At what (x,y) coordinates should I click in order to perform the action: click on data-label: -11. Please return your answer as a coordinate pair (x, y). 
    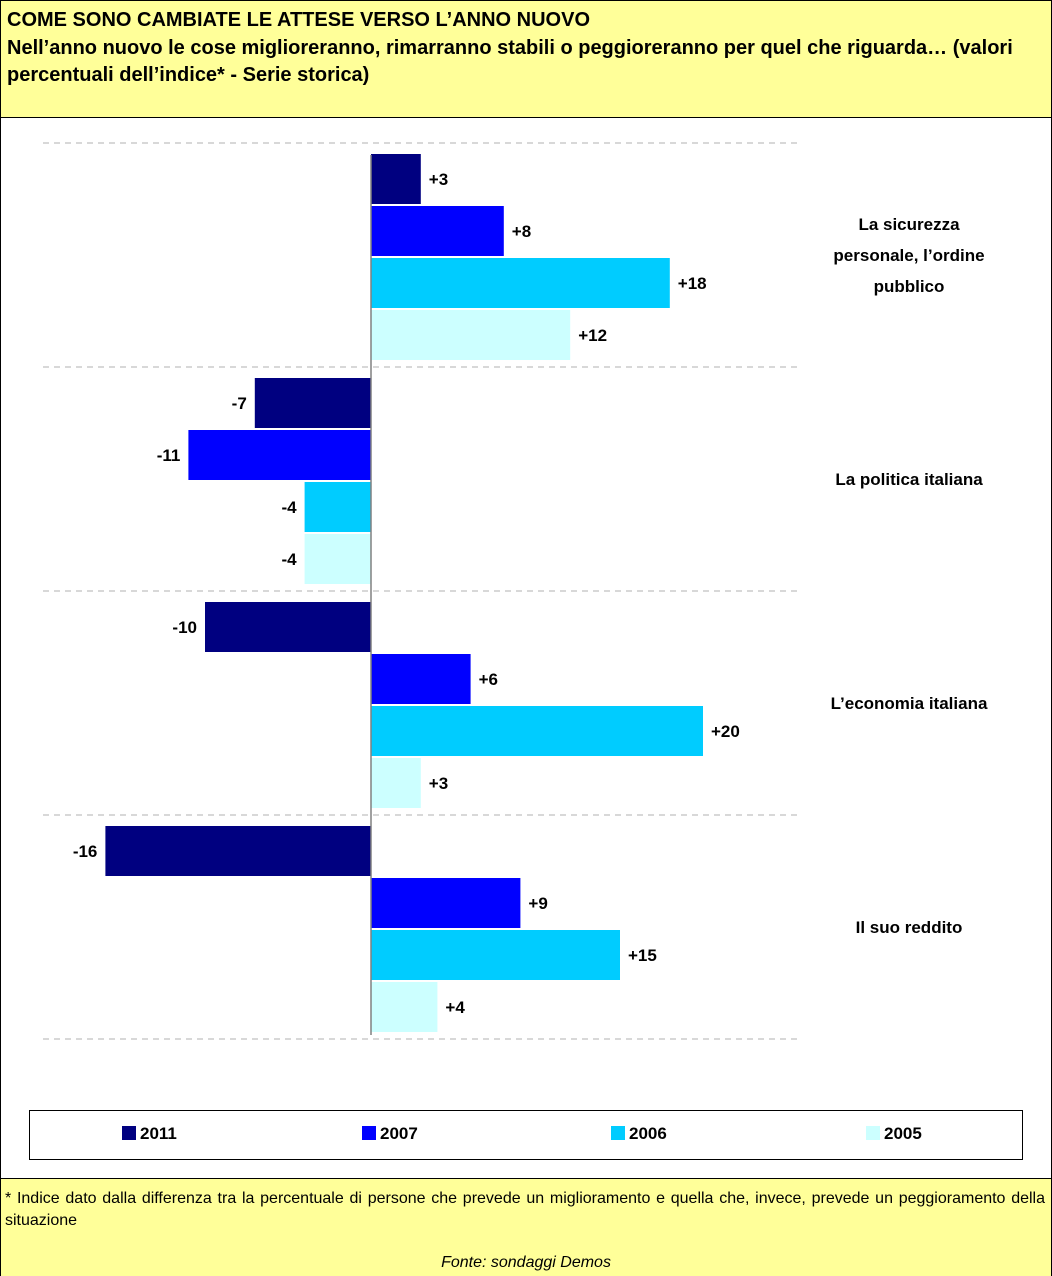
    Looking at the image, I should click on (169, 455).